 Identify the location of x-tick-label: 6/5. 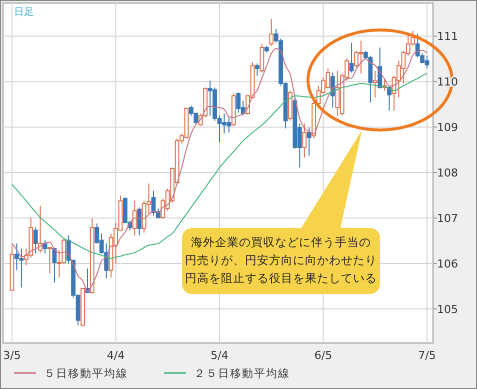
(323, 355).